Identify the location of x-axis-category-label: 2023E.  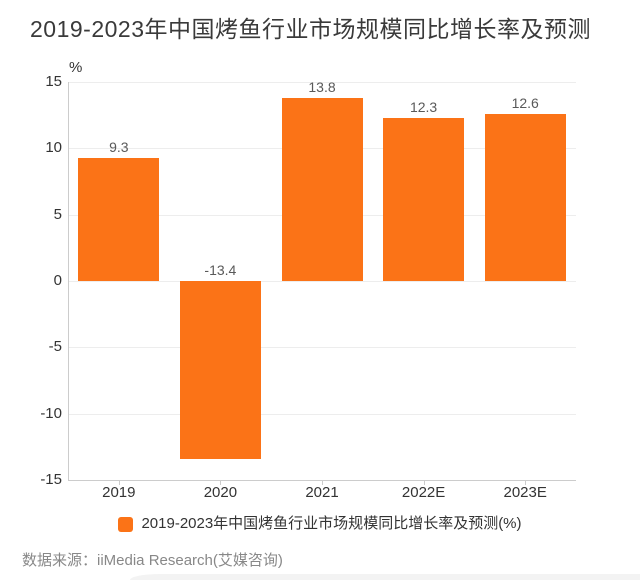
(525, 492).